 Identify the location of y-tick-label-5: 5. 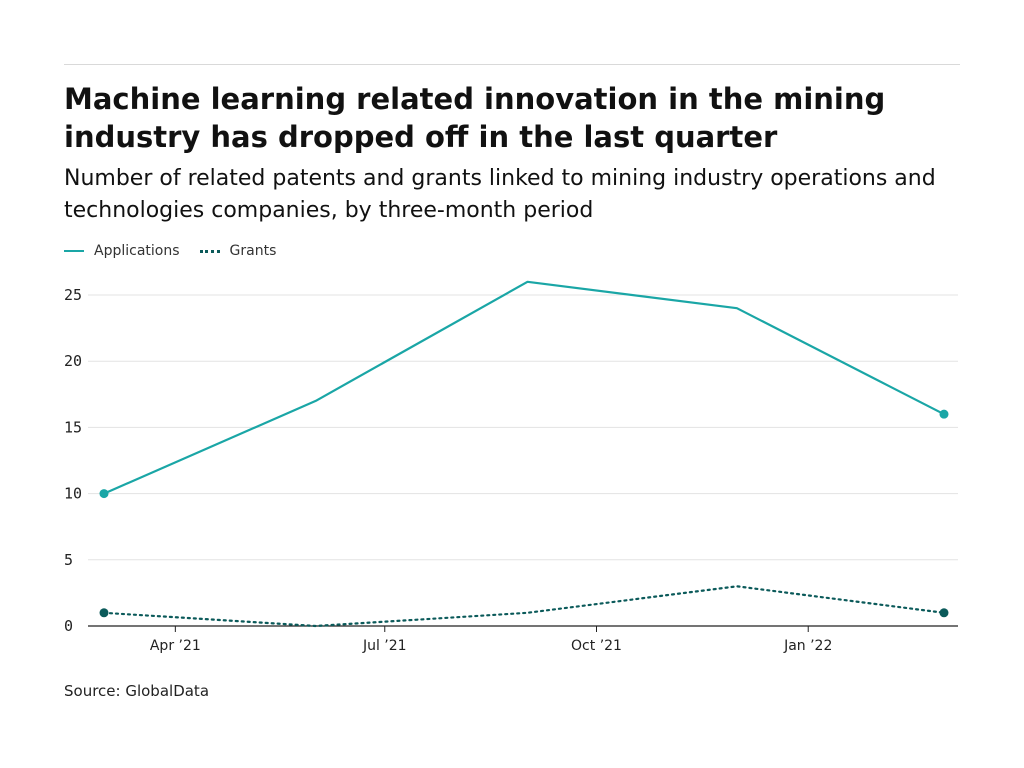
(68, 560).